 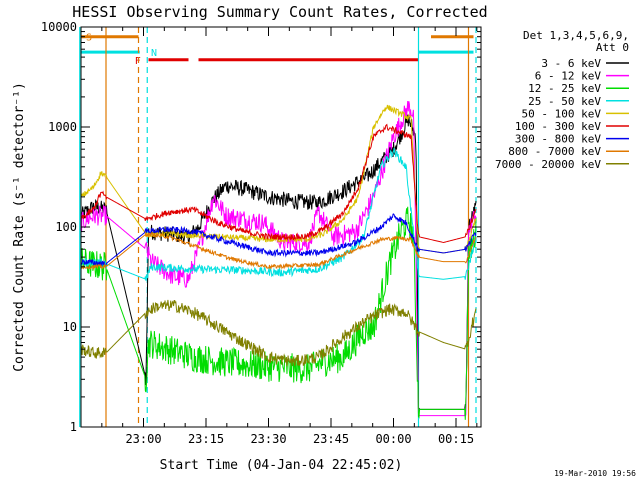 What do you see at coordinates (564, 88) in the screenshot?
I see `legend-entry-label-2: 12 - 25 keV` at bounding box center [564, 88].